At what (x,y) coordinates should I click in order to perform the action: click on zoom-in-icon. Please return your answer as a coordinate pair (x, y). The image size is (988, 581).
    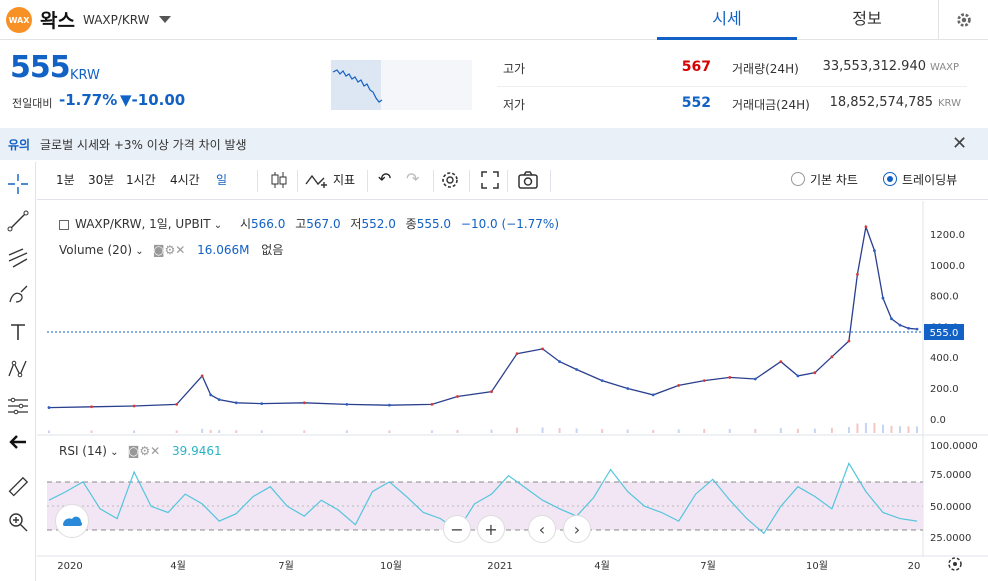
    Looking at the image, I should click on (18, 522).